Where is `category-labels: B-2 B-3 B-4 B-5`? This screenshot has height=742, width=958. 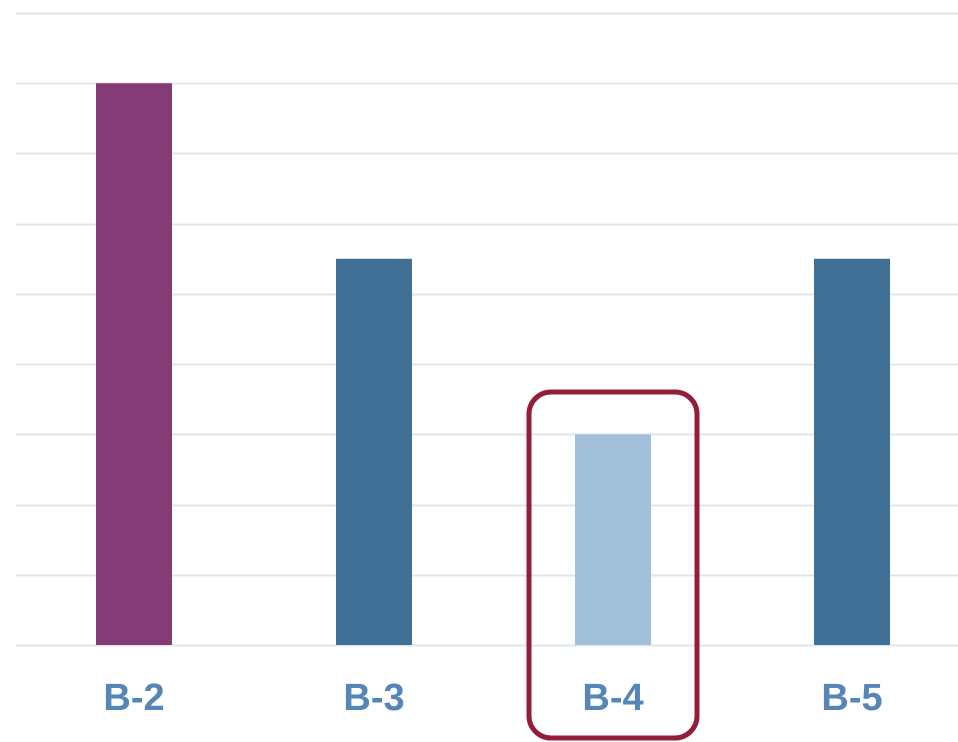 category-labels: B-2 B-3 B-4 B-5 is located at coordinates (492, 698).